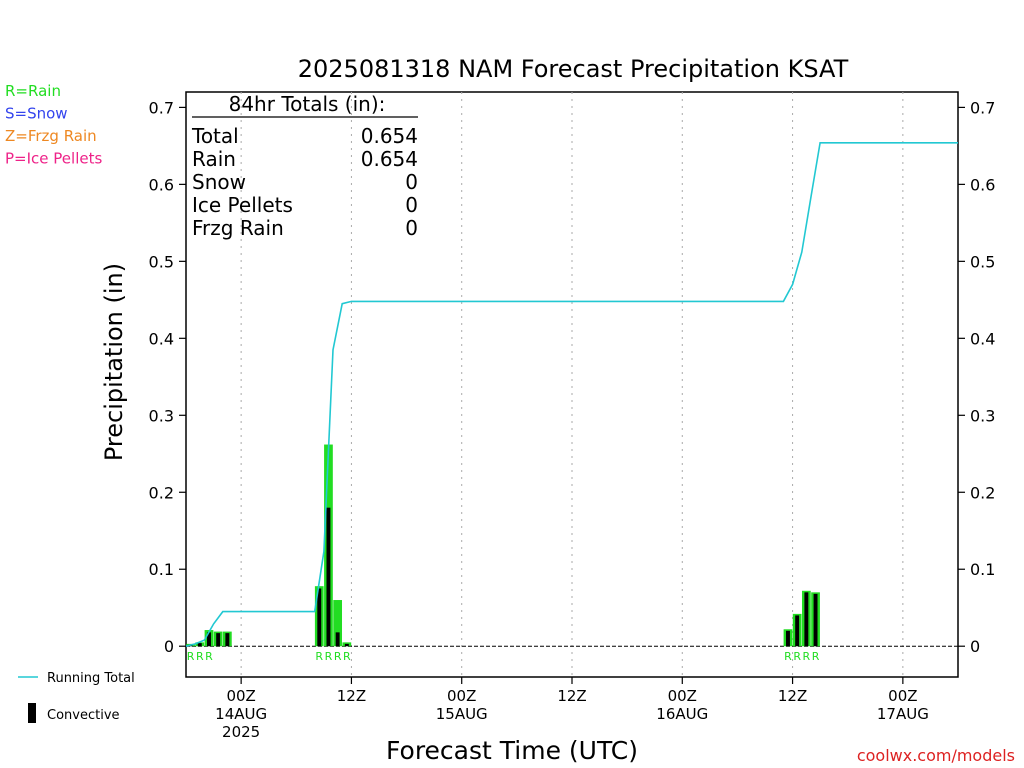  What do you see at coordinates (982, 261) in the screenshot?
I see `y-tick-label-right: 0.5` at bounding box center [982, 261].